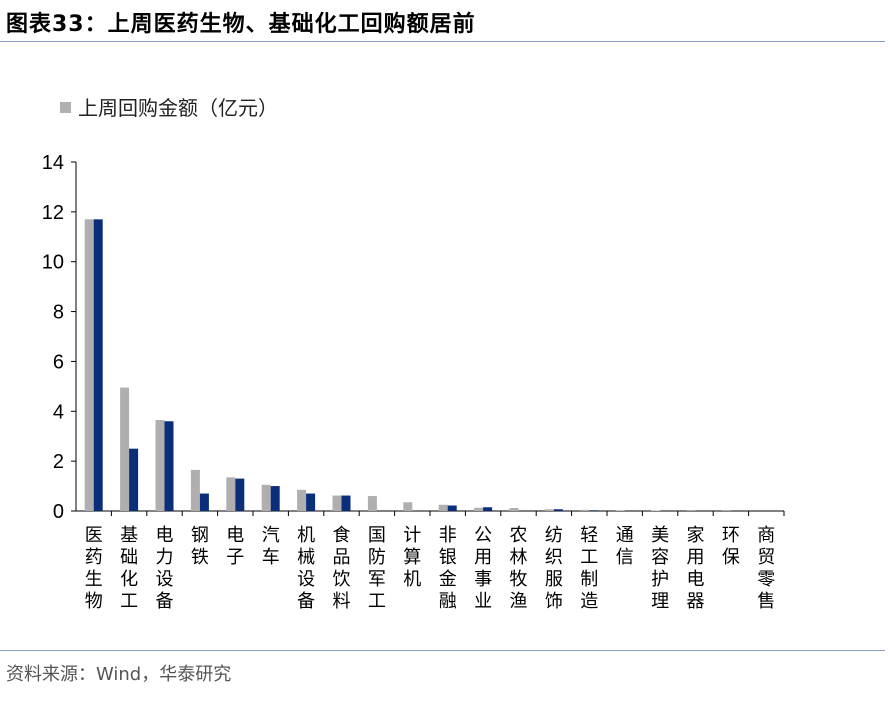 Image resolution: width=892 pixels, height=702 pixels. I want to click on x-tick-label: 军, so click(377, 579).